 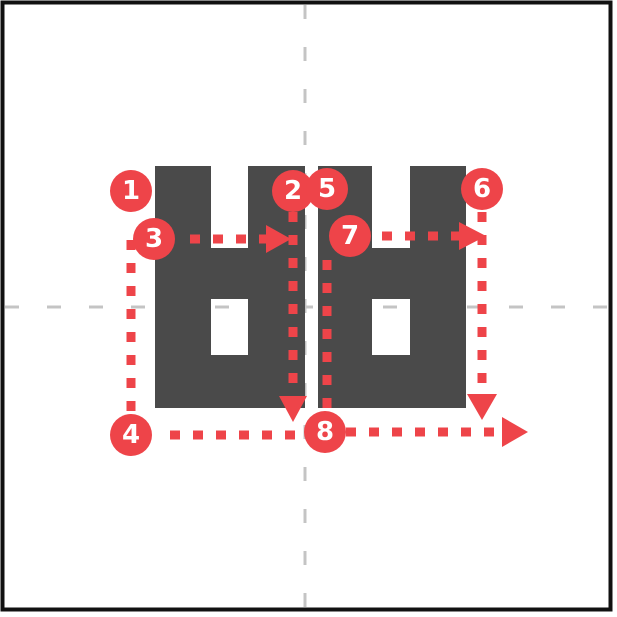 I want to click on step-label-7: 7, so click(x=350, y=236).